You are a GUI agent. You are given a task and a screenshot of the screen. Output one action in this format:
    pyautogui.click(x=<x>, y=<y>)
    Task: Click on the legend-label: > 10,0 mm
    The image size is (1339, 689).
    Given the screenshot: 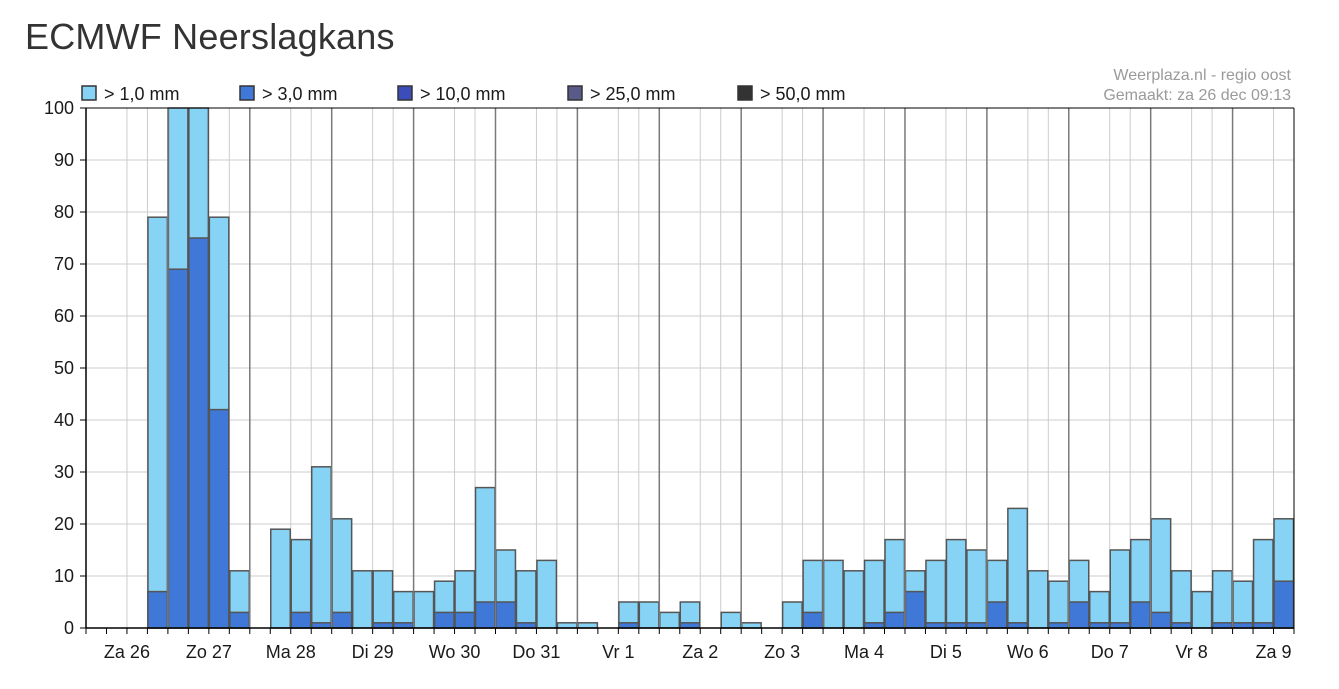 What is the action you would take?
    pyautogui.click(x=463, y=94)
    